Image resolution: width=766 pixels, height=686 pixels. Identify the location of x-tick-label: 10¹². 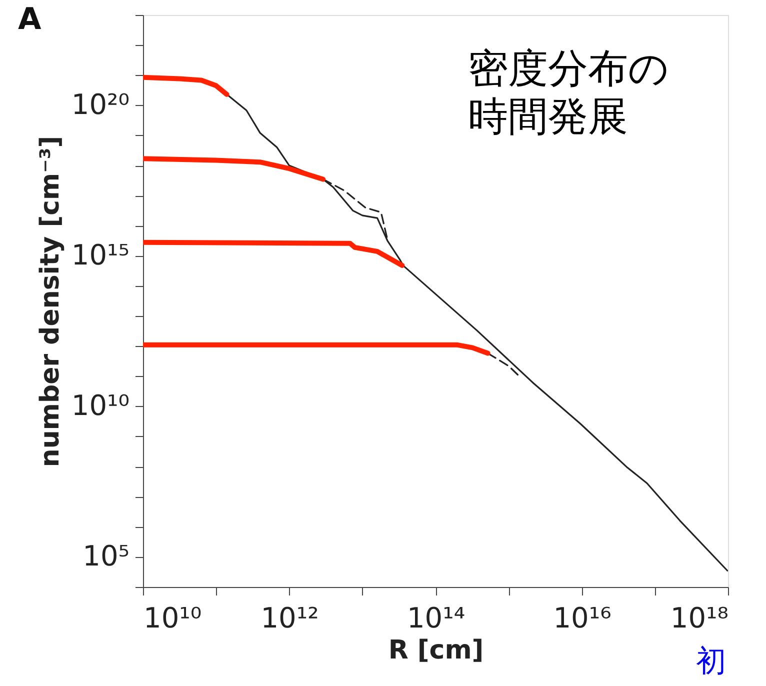
(289, 618).